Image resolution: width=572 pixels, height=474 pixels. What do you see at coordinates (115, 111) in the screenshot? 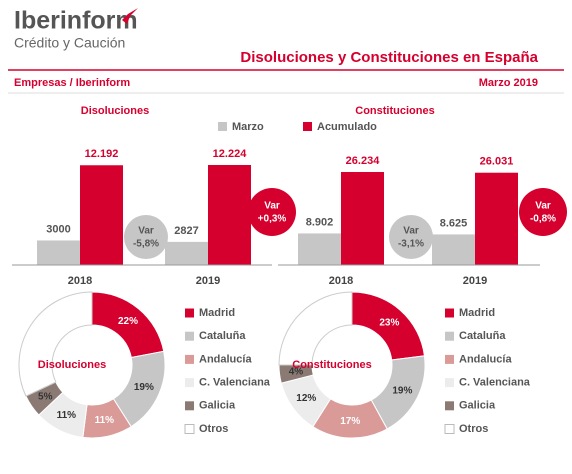
I see `chart-title: Disoluciones` at bounding box center [115, 111].